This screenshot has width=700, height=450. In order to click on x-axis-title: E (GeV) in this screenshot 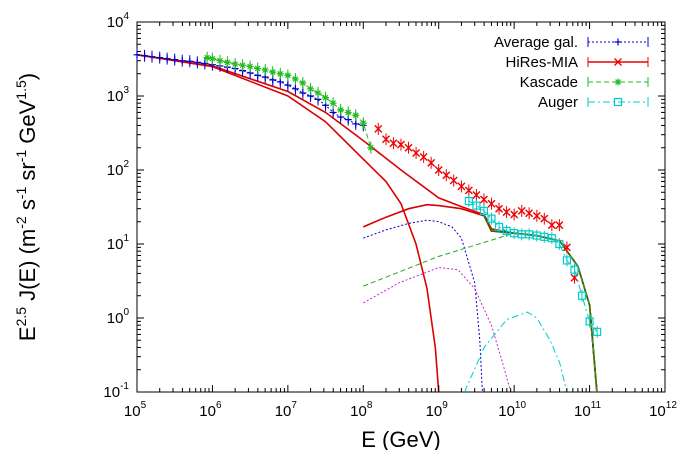, I will do `click(400, 438)`.